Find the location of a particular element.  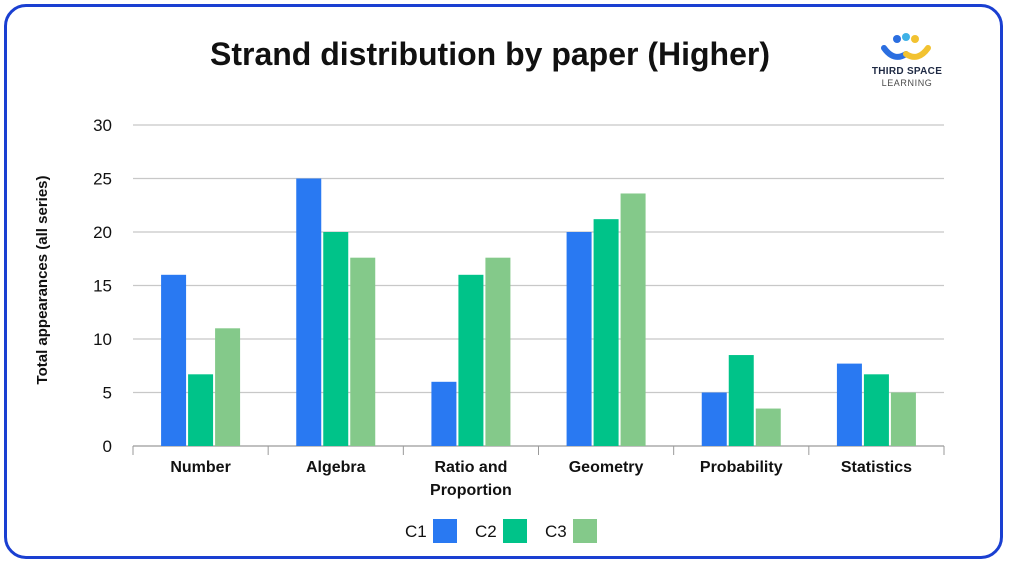

third-space-learning-logo: THIRD SPACE LEARNING is located at coordinates (907, 60).